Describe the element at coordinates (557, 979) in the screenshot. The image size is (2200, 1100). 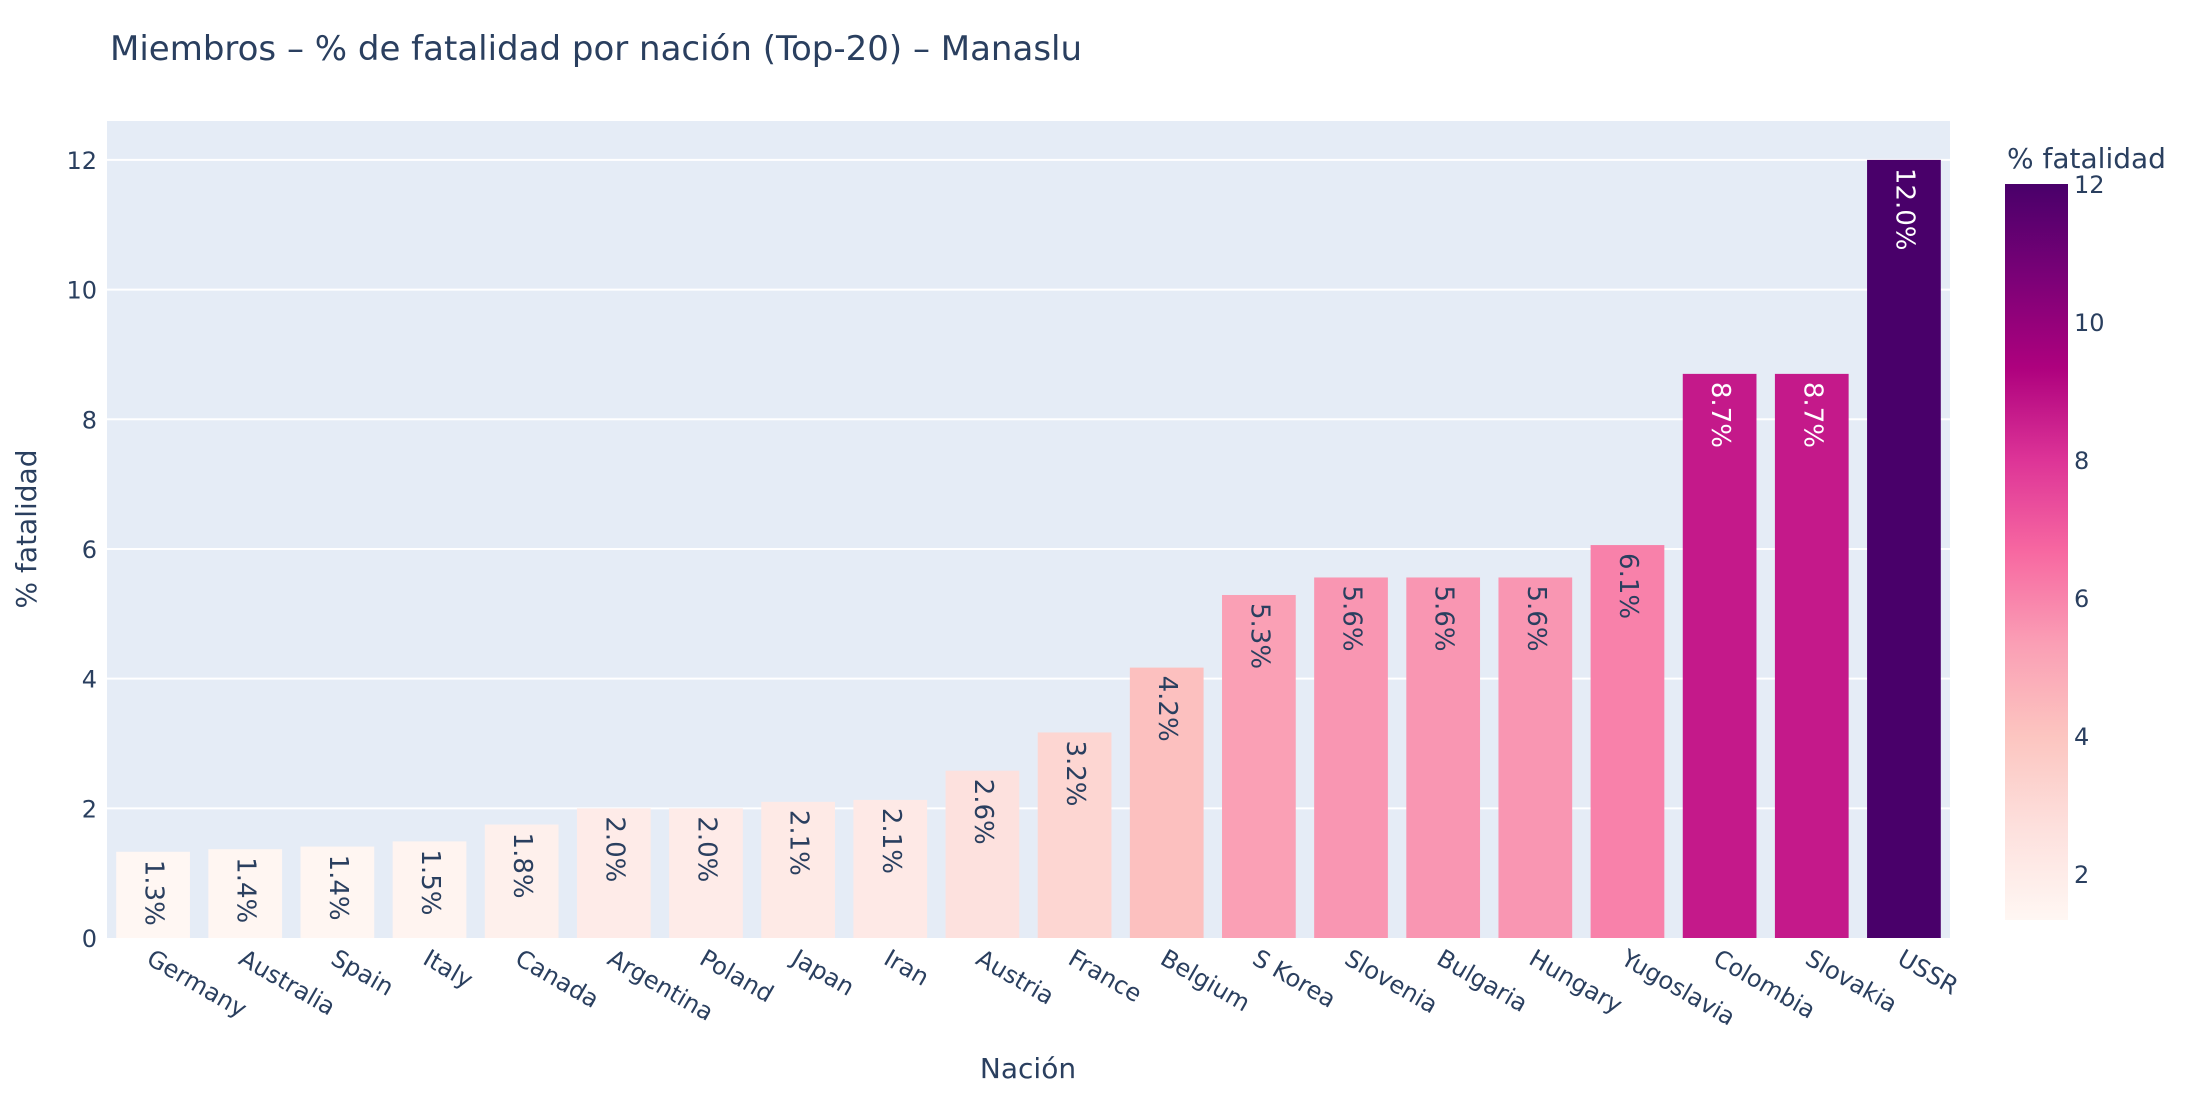
I see `x-tick-label: Canada` at that location.